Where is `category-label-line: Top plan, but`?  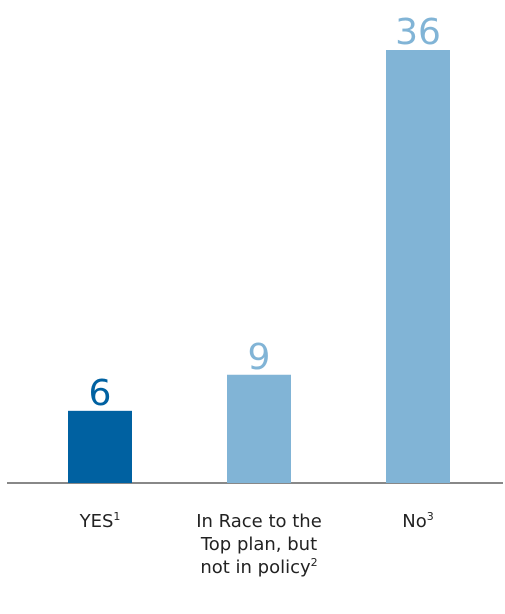
category-label-line: Top plan, but is located at coordinates (259, 544).